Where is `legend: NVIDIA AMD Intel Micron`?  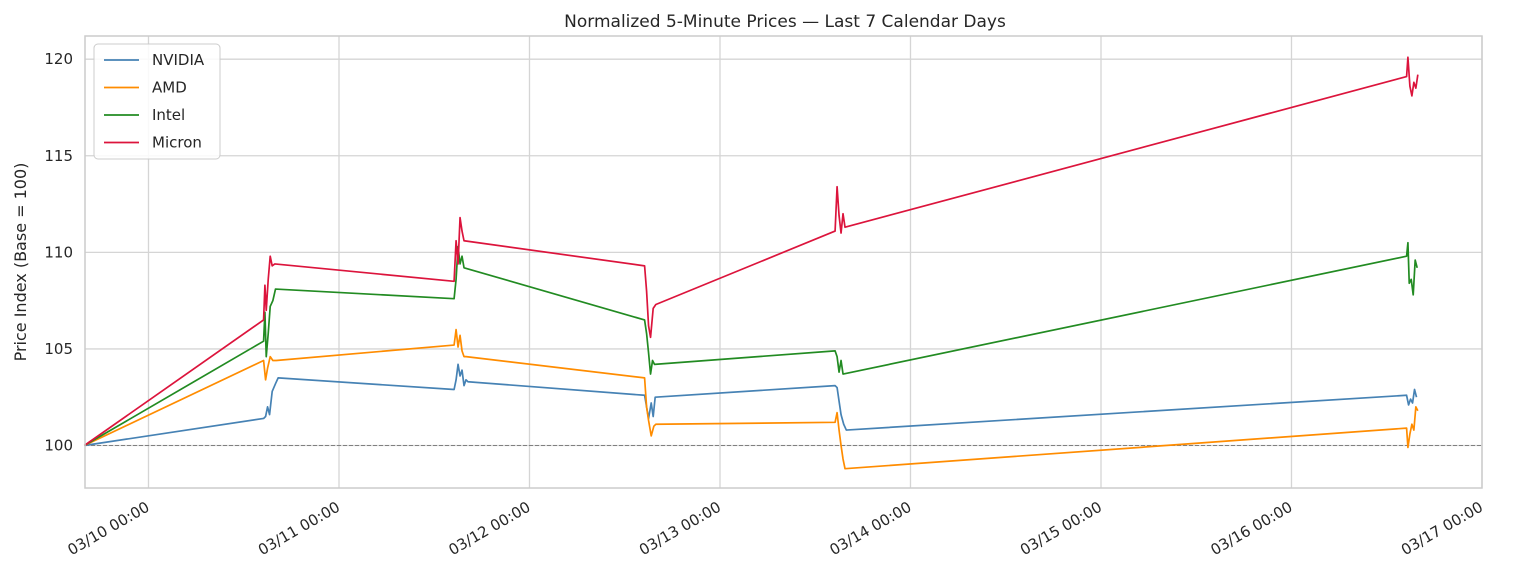 legend: NVIDIA AMD Intel Micron is located at coordinates (157, 101).